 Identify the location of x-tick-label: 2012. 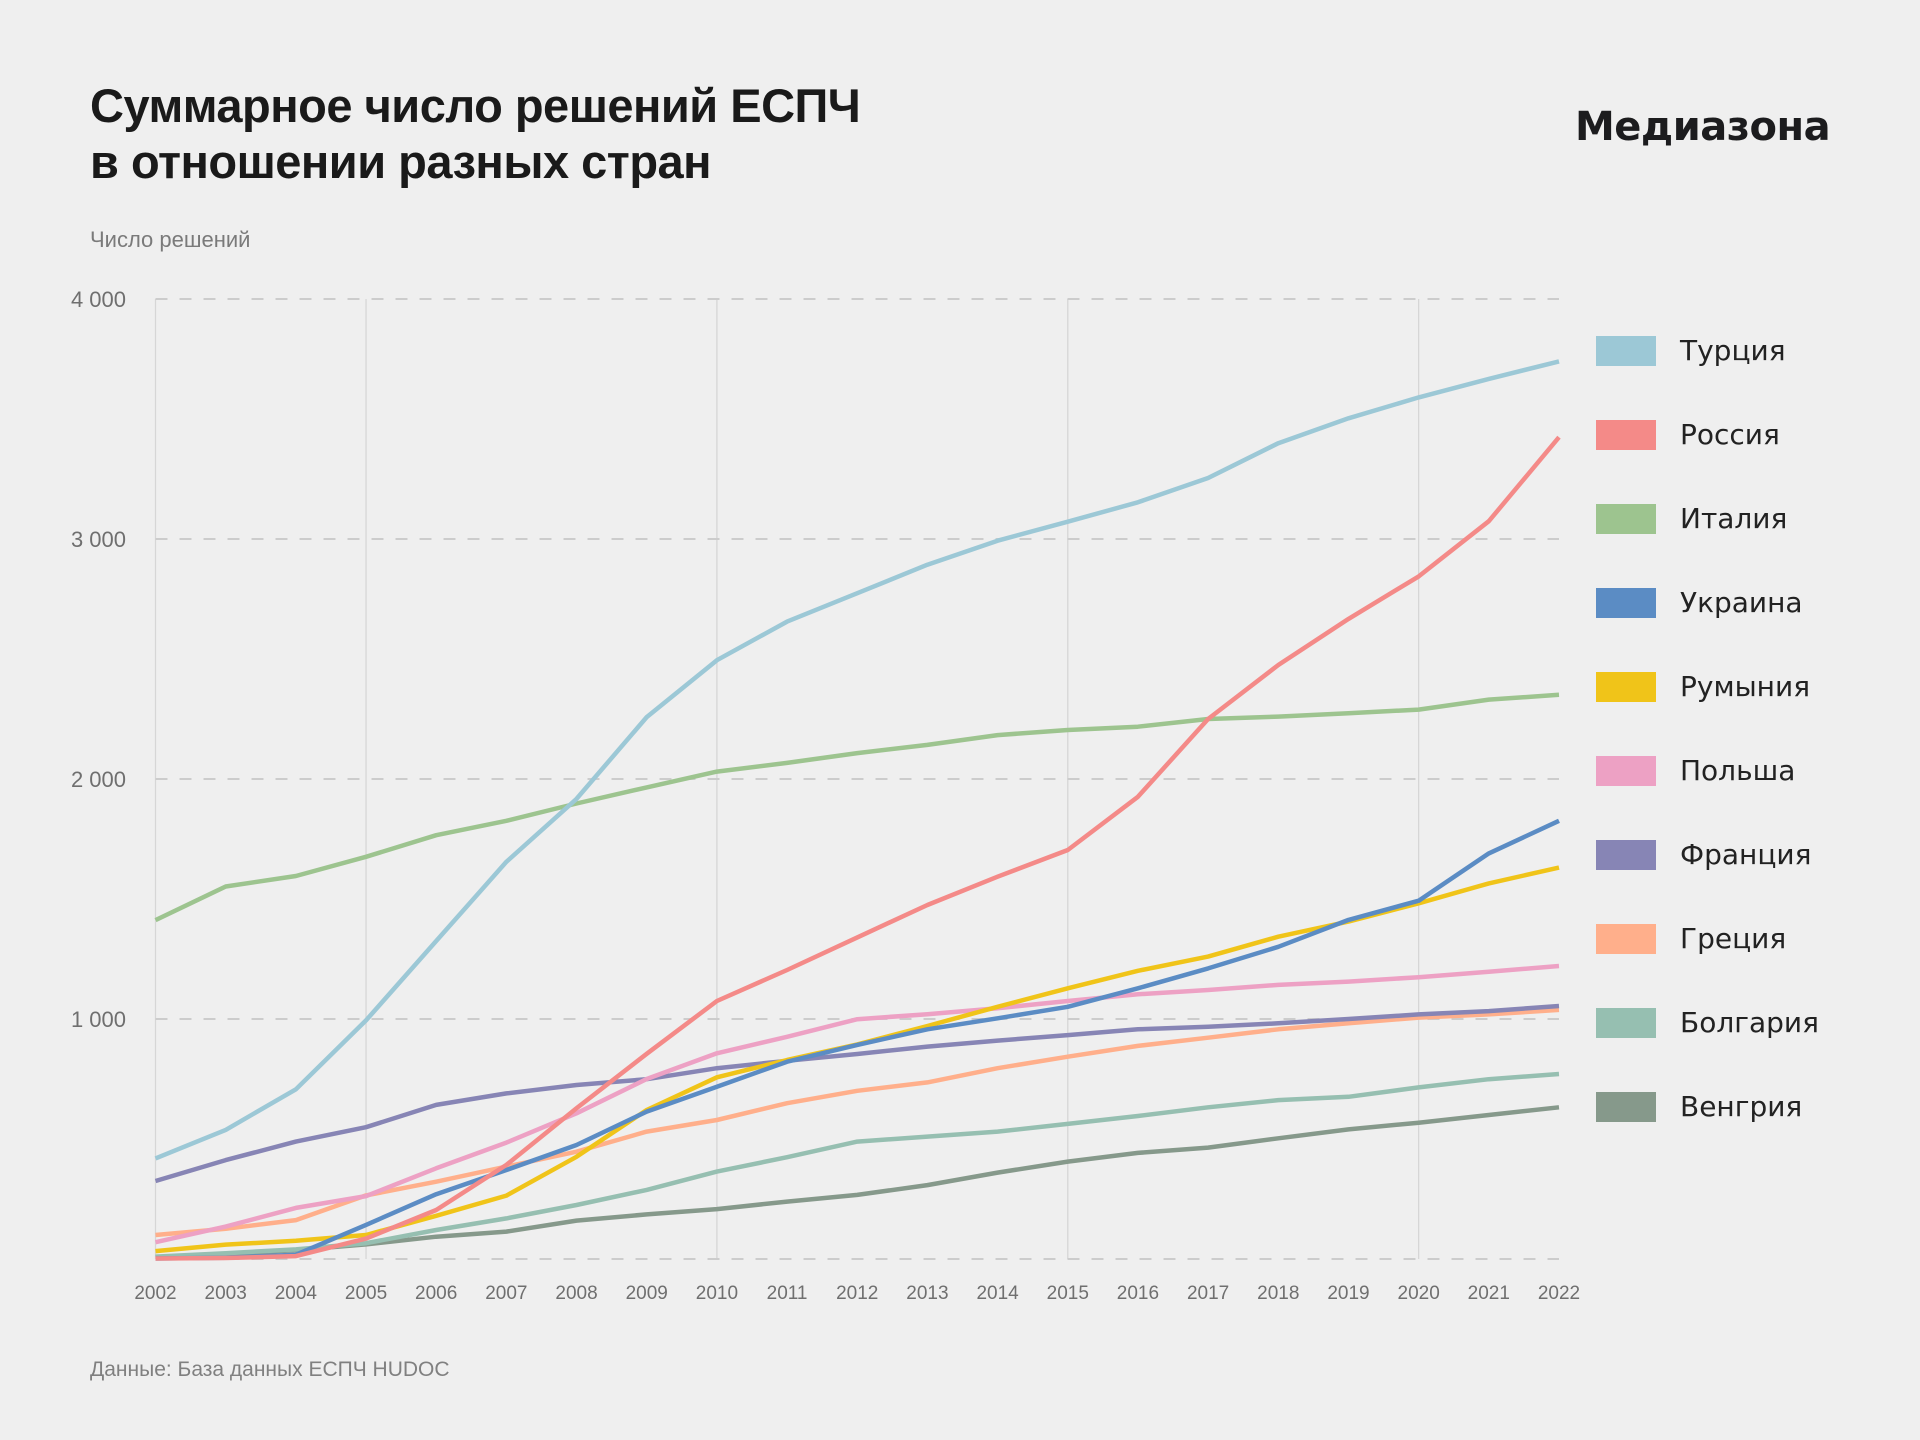
(857, 1293).